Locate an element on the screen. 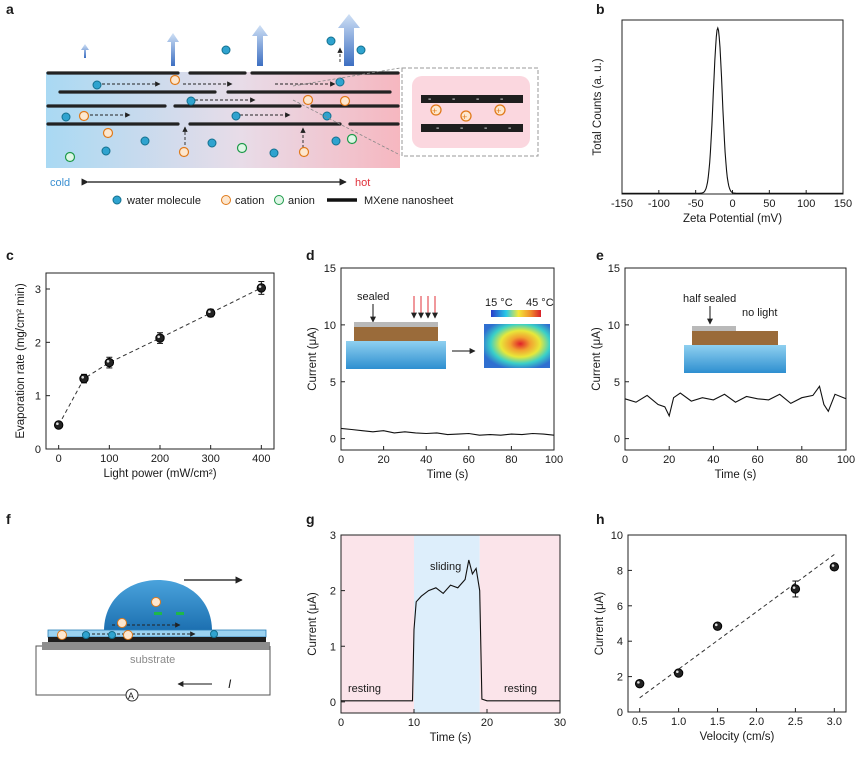 Image resolution: width=865 pixels, height=757 pixels. panel-label-a: a is located at coordinates (10, 9).